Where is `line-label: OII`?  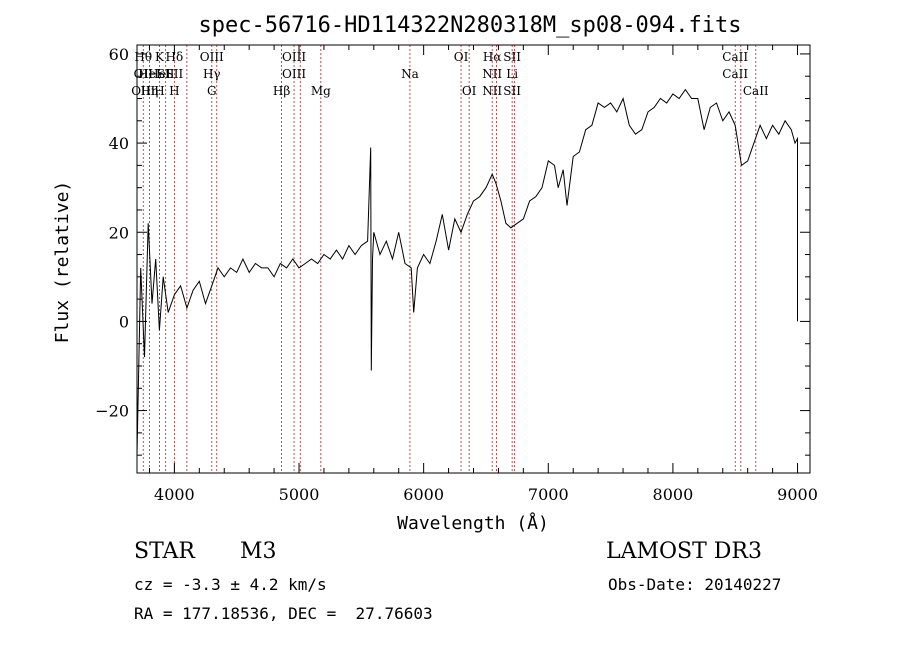
line-label: OII is located at coordinates (144, 74).